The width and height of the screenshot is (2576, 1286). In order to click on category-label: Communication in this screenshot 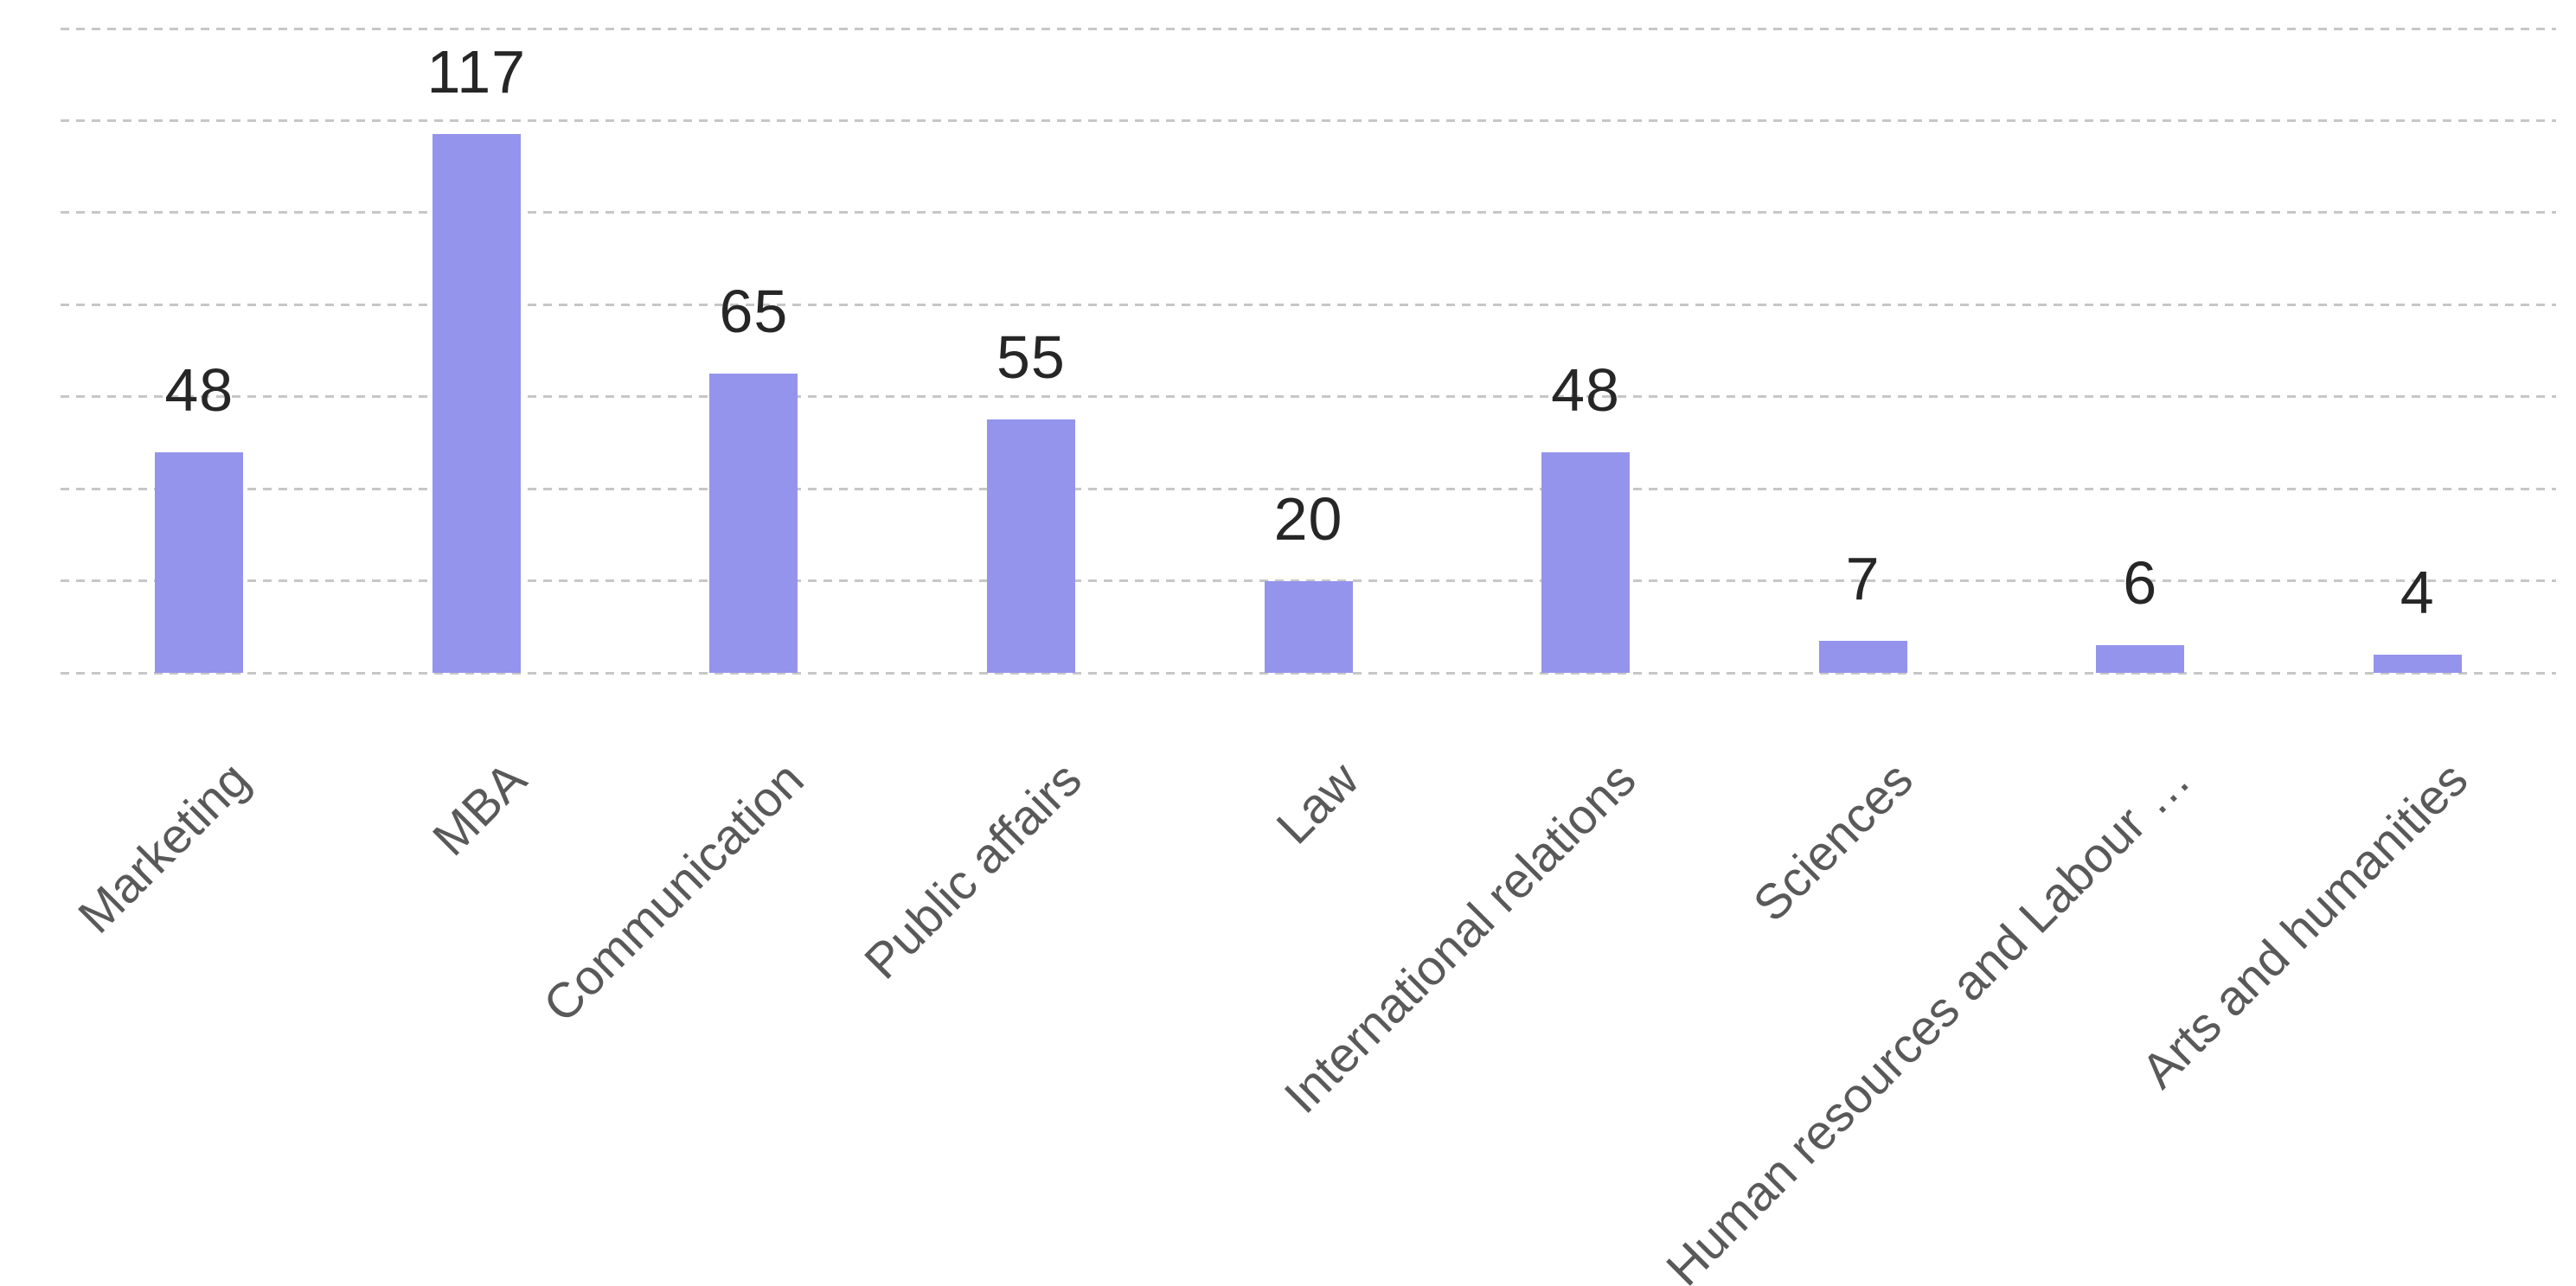, I will do `click(674, 892)`.